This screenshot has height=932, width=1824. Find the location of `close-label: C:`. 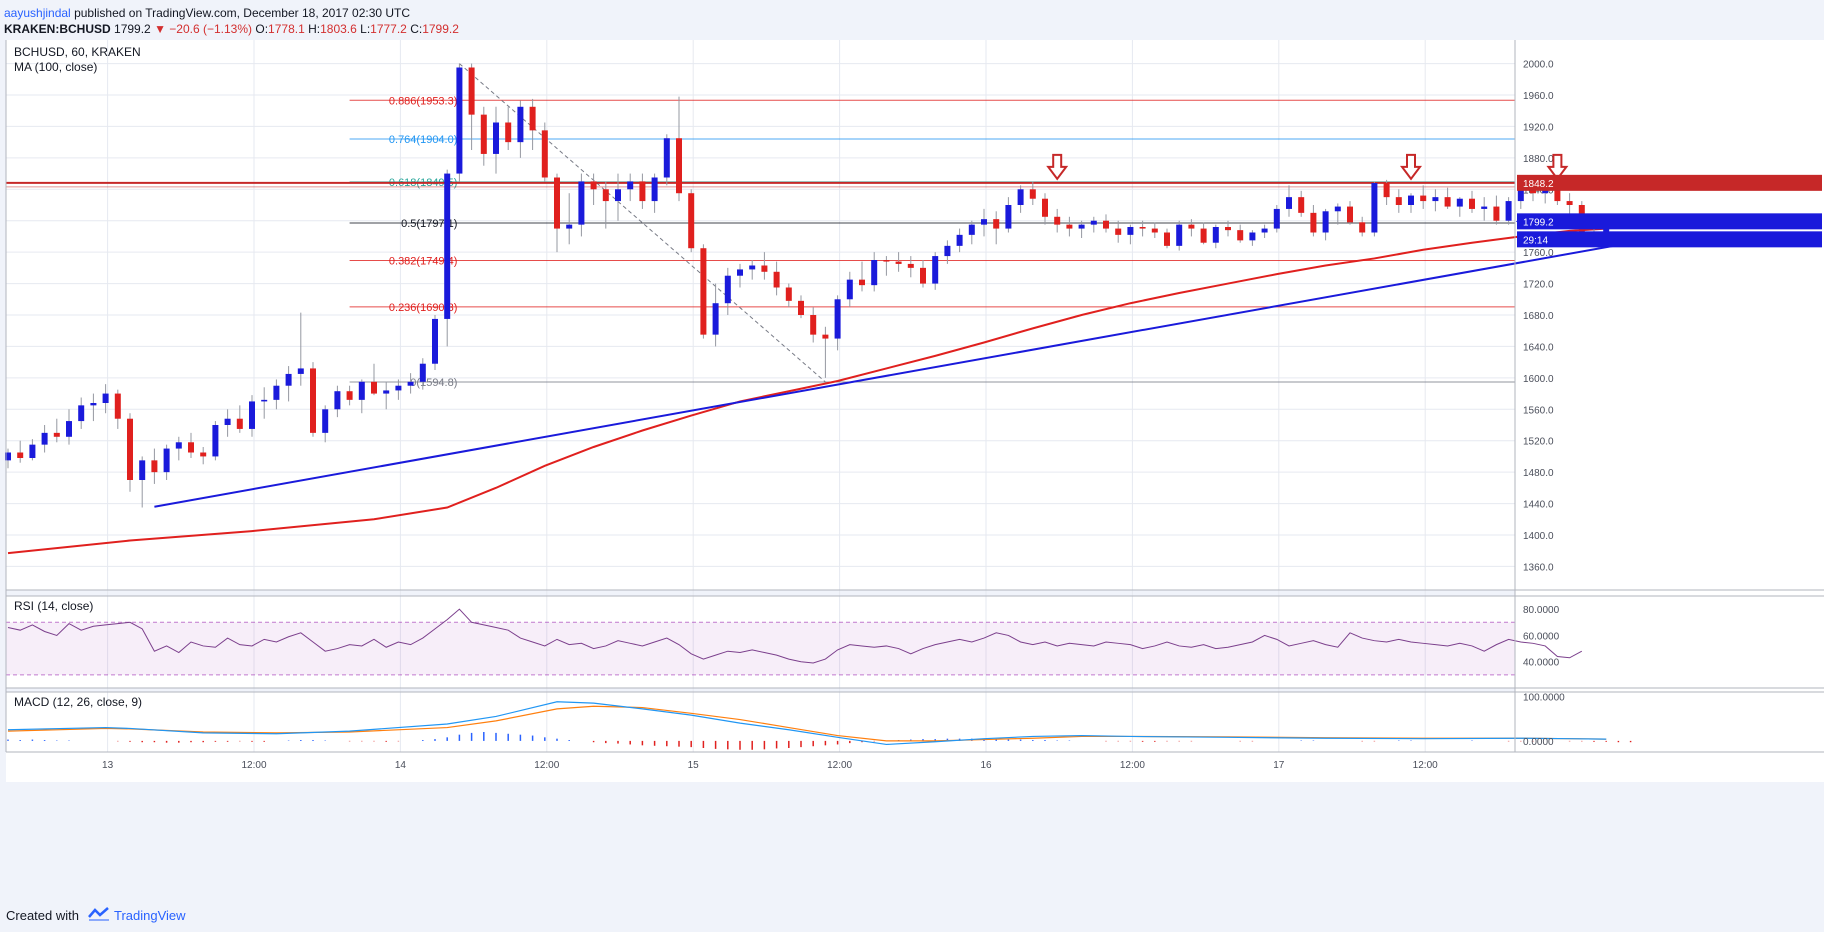

close-label: C: is located at coordinates (416, 29).